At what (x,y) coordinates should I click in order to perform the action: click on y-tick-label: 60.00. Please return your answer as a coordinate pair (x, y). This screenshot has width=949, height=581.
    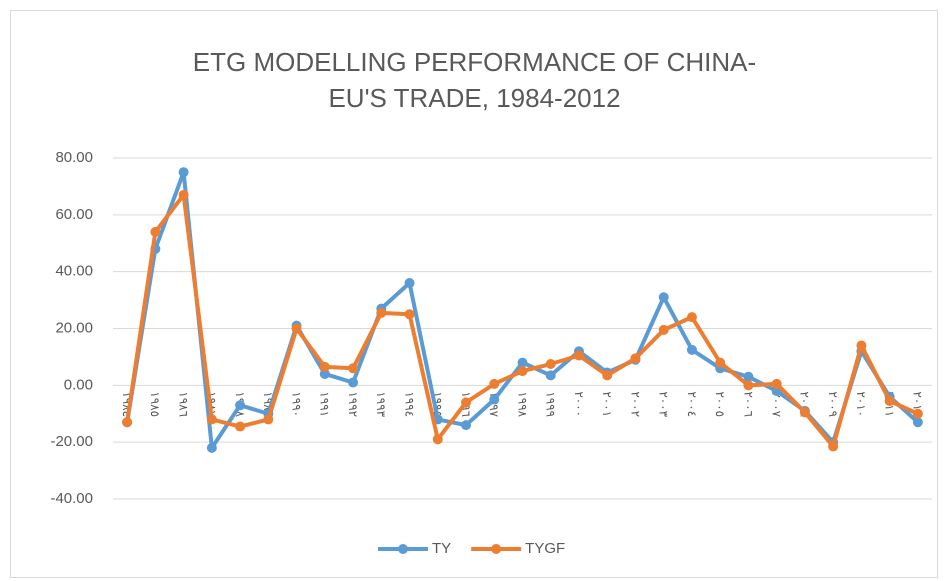
    Looking at the image, I should click on (74, 214).